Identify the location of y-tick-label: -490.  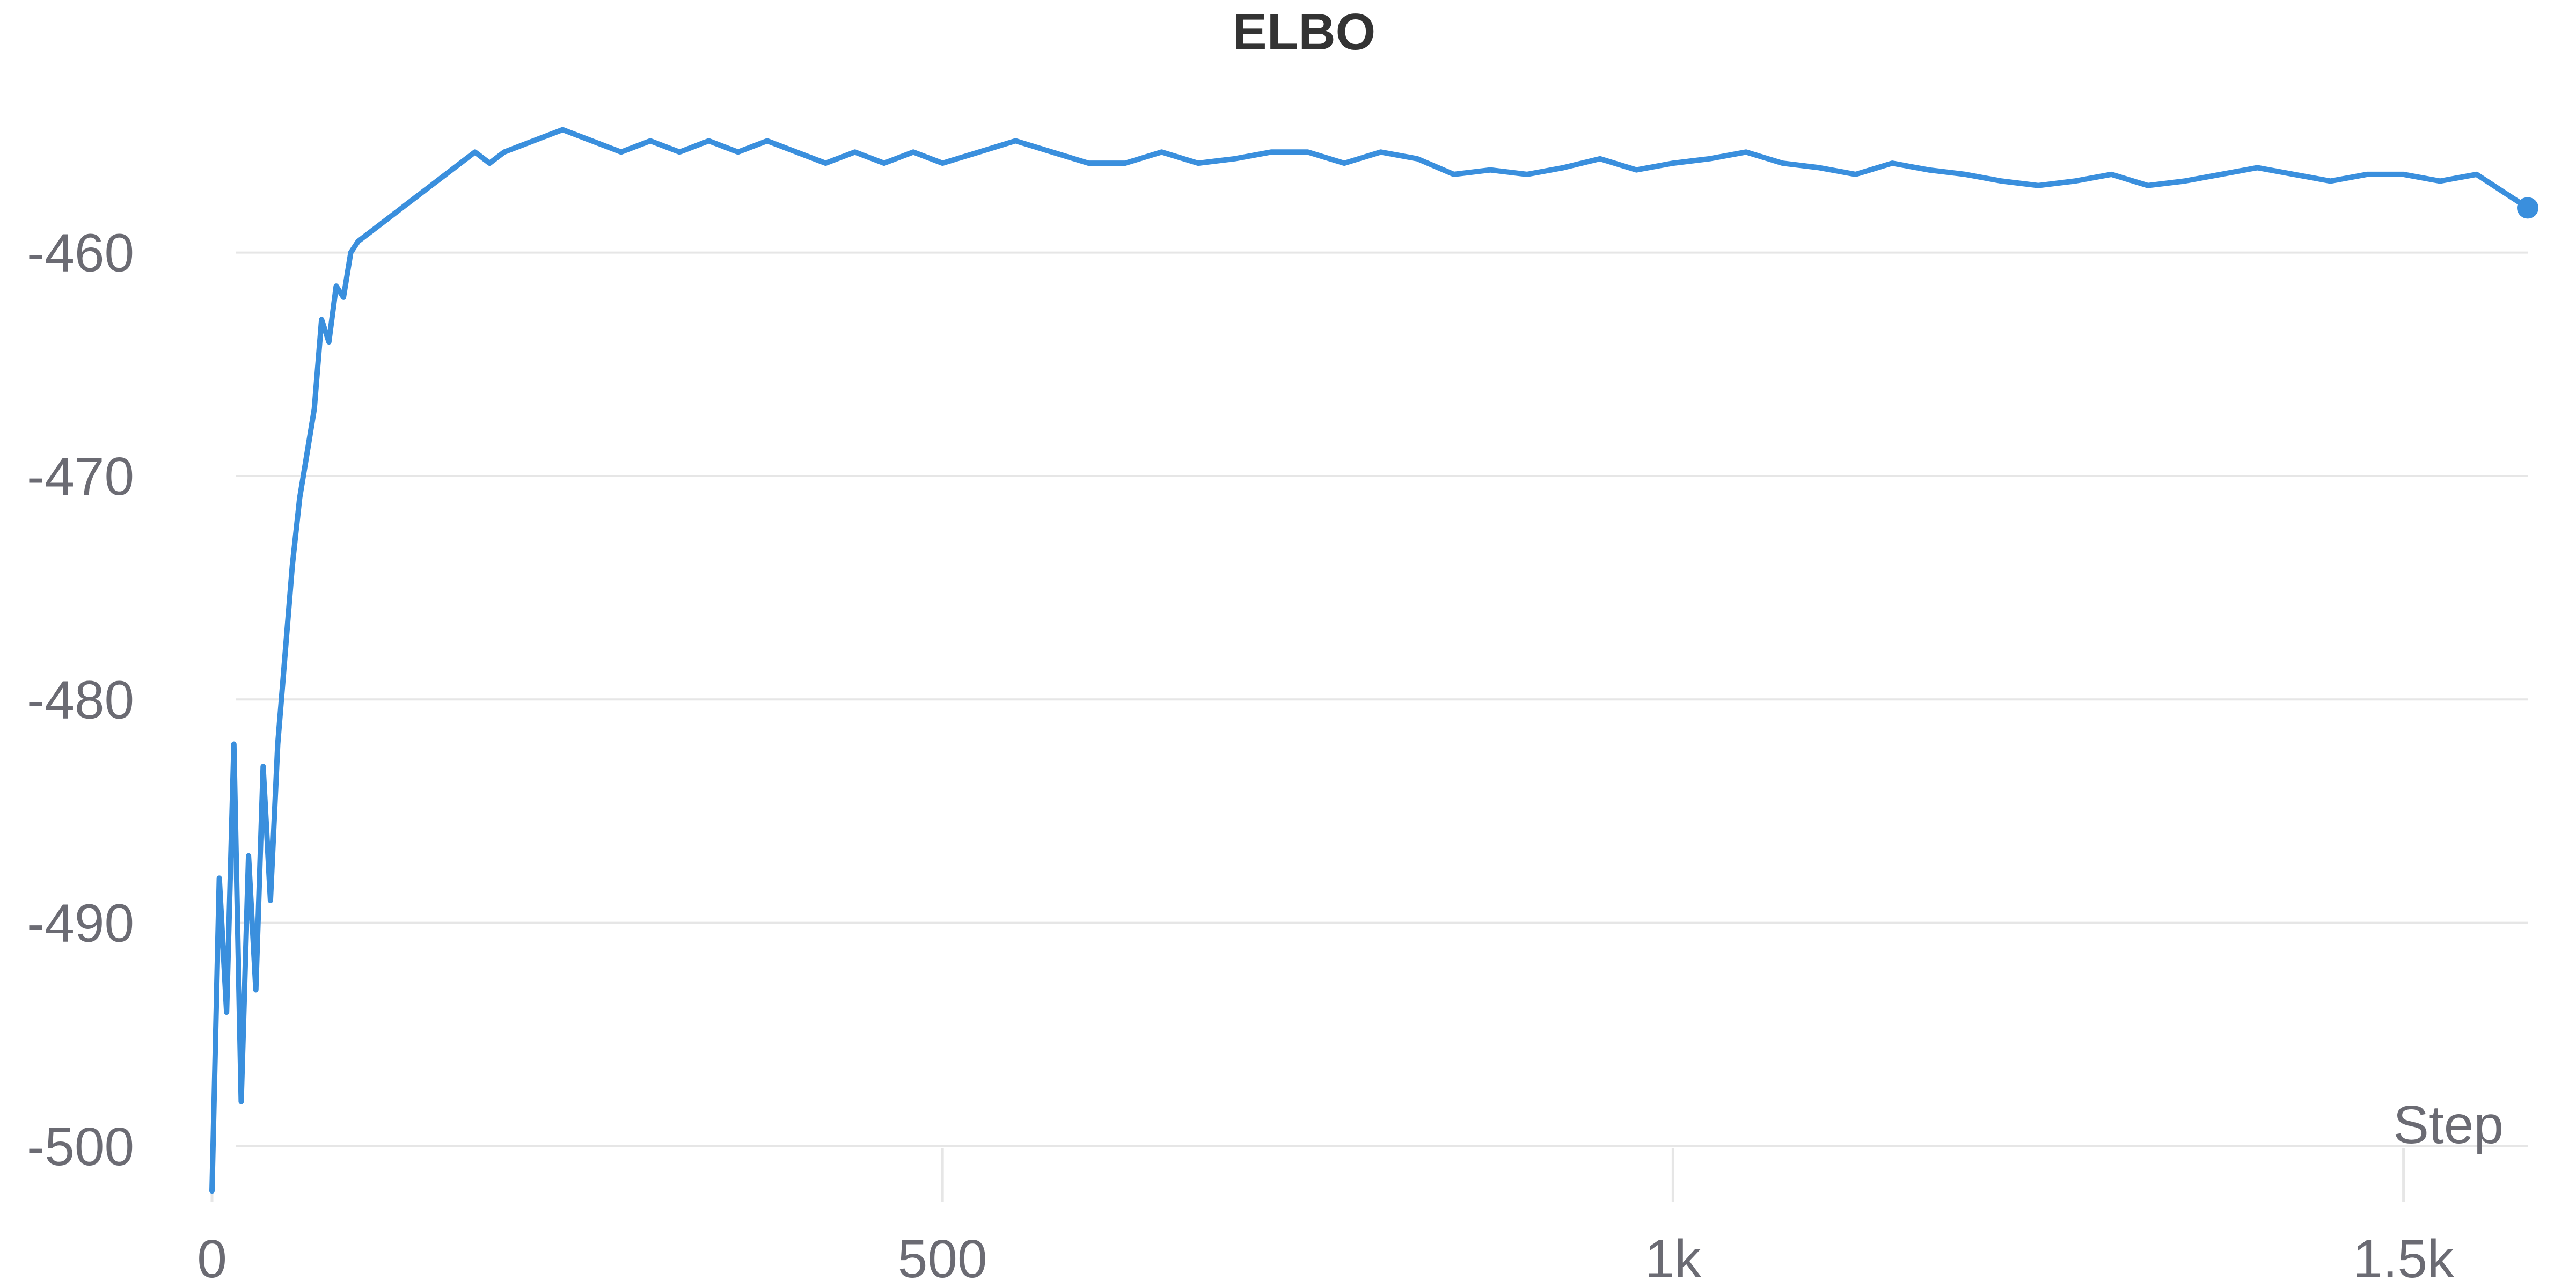
(80, 924).